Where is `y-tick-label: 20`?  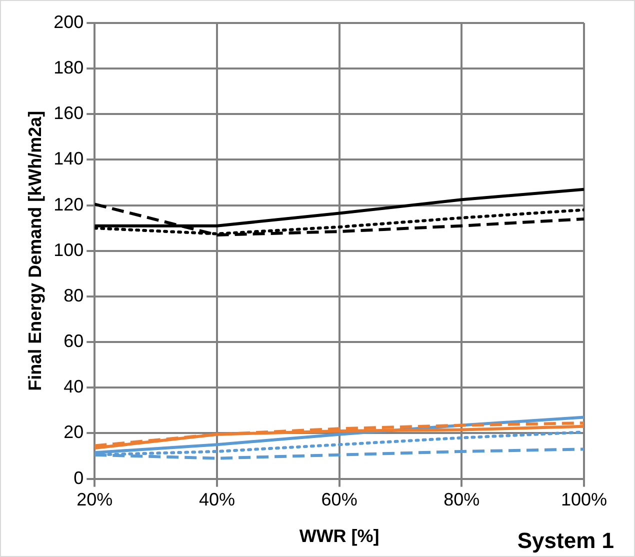
y-tick-label: 20 is located at coordinates (74, 432).